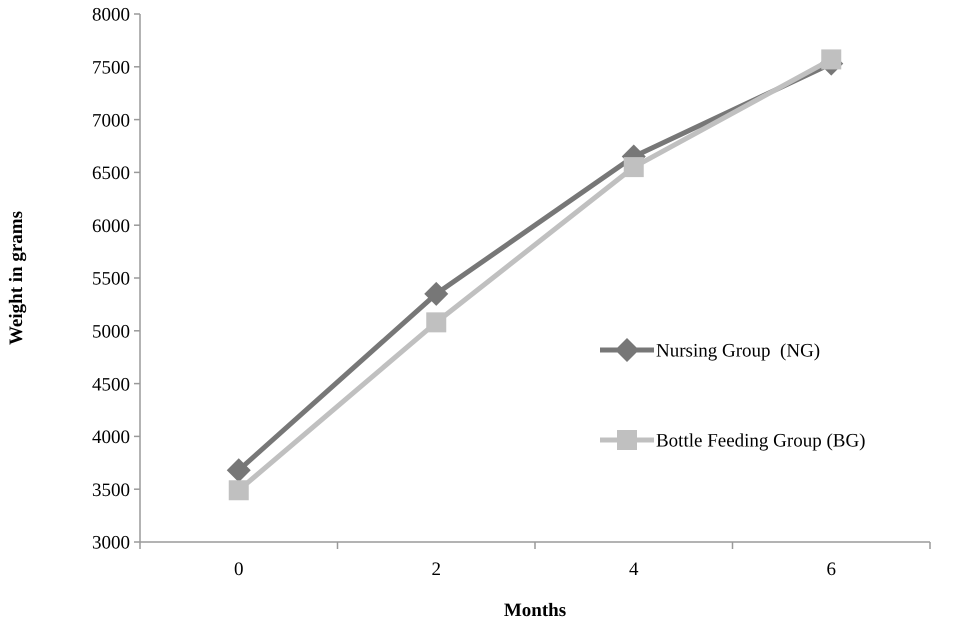 This screenshot has height=628, width=957. What do you see at coordinates (111, 490) in the screenshot?
I see `y-tick-label: 3500` at bounding box center [111, 490].